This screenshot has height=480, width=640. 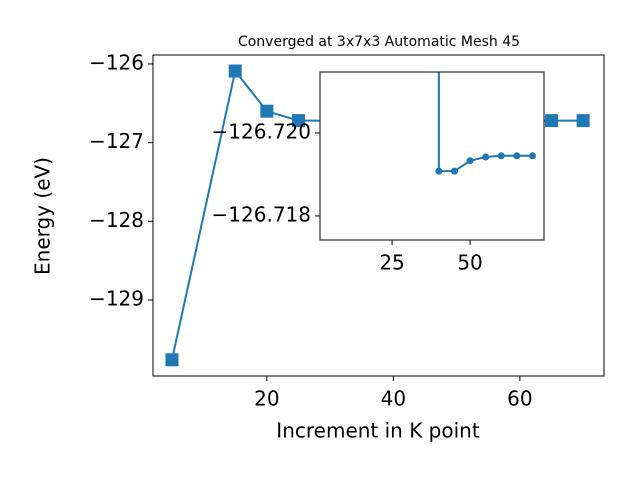 I want to click on x-tick-label: 60, so click(x=519, y=399).